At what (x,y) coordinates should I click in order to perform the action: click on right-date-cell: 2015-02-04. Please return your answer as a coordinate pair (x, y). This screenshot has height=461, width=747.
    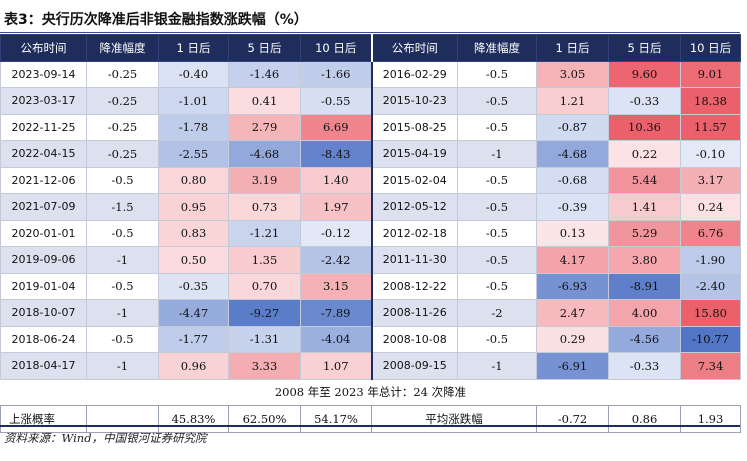
    Looking at the image, I should click on (414, 180).